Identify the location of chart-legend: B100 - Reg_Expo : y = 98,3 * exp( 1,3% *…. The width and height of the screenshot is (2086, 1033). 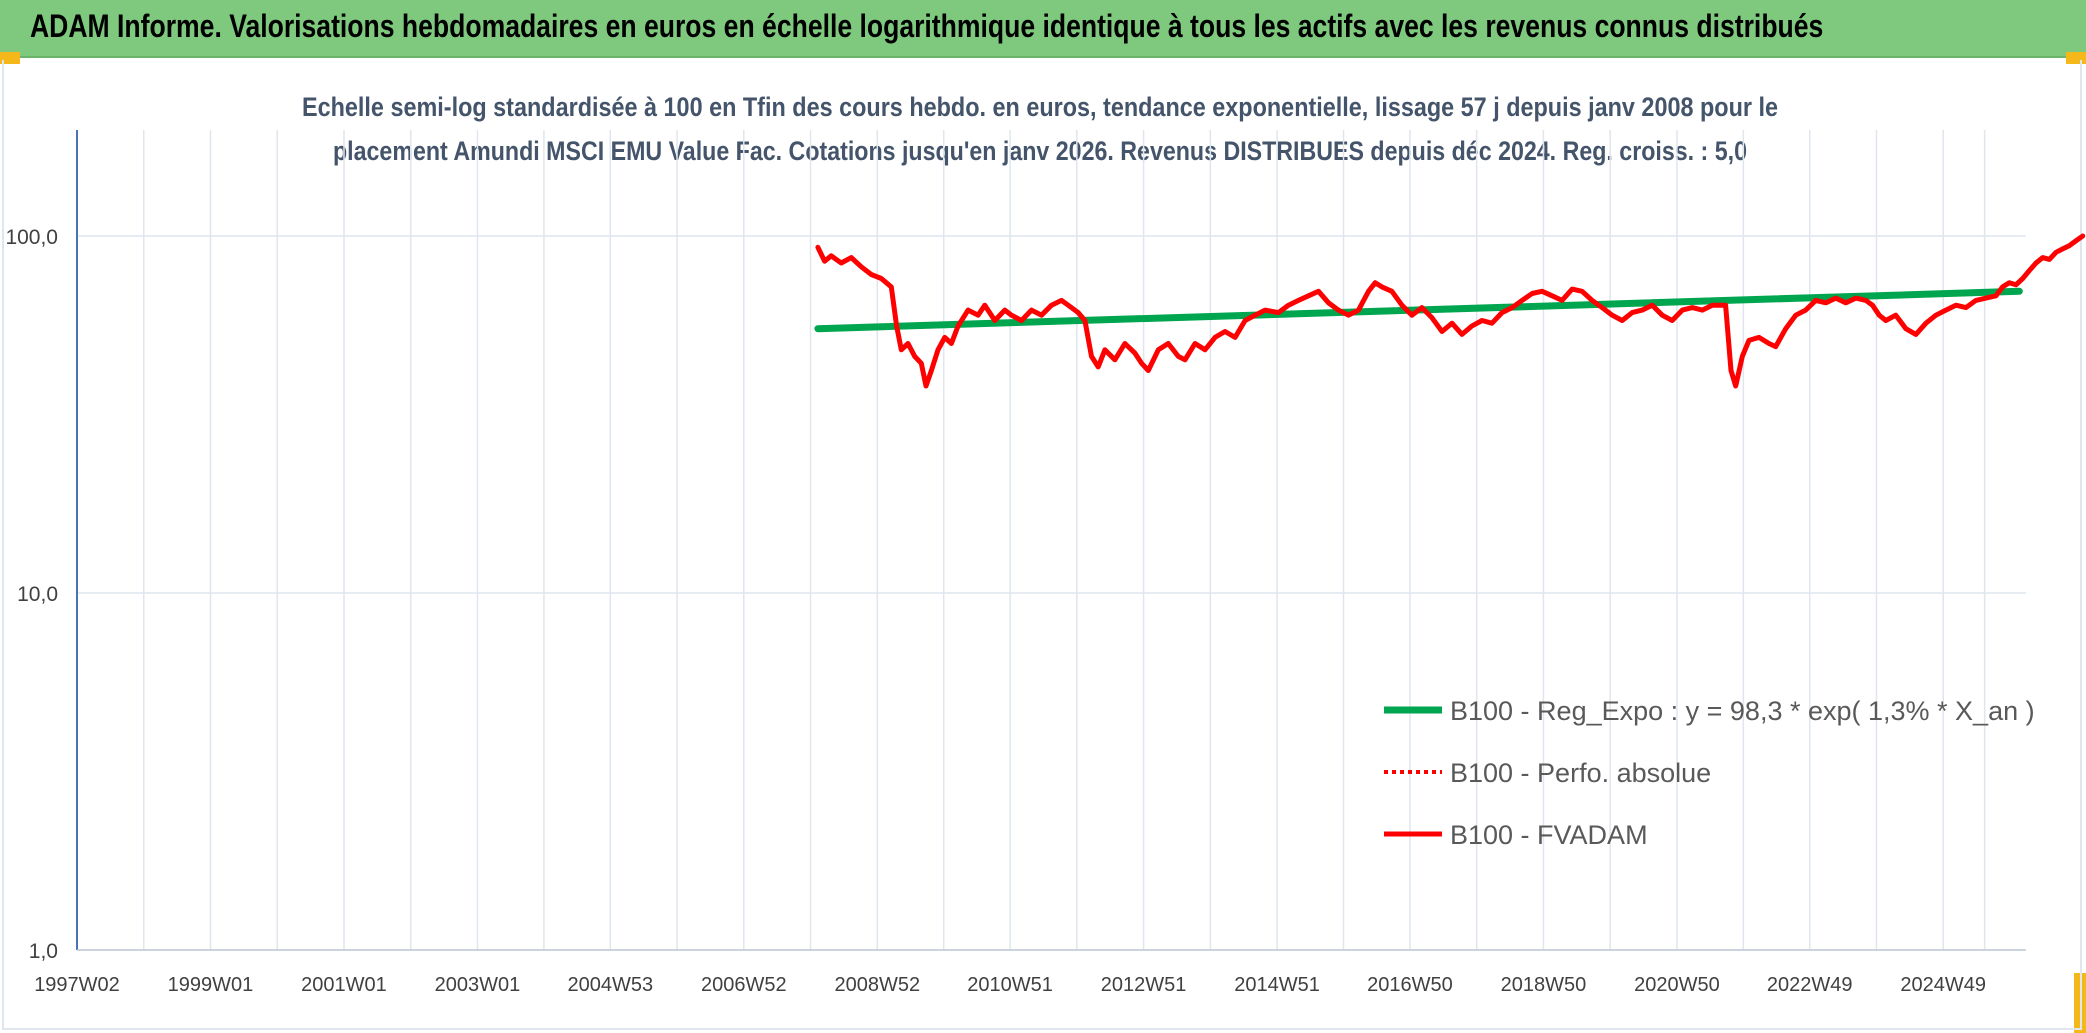
(1709, 773).